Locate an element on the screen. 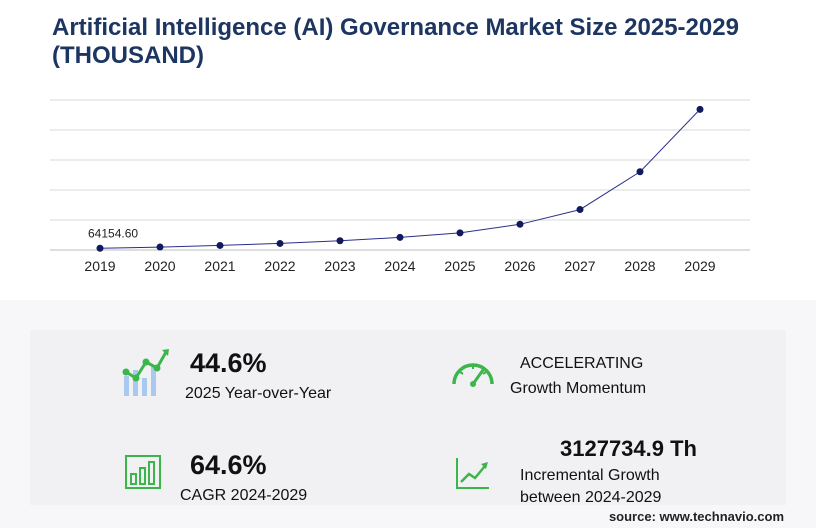 This screenshot has height=528, width=816. incremental-label-1: Incremental Growth is located at coordinates (590, 475).